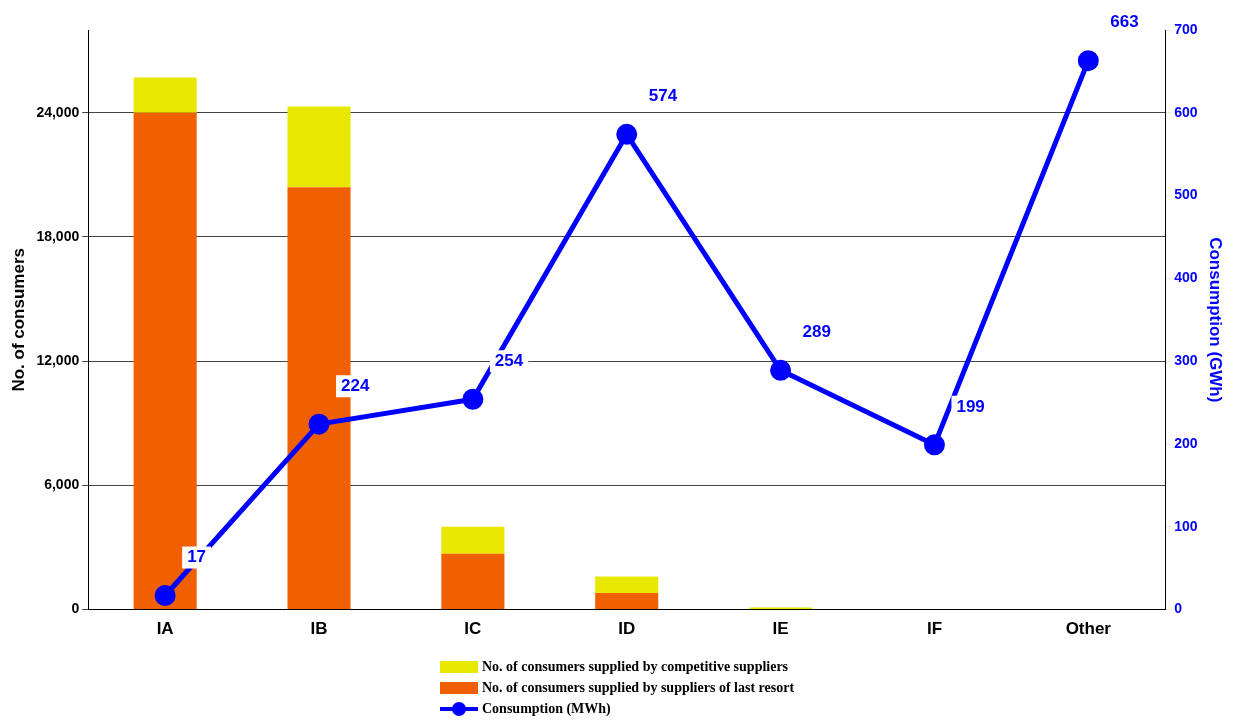 The width and height of the screenshot is (1239, 727). I want to click on y-tick-label: 18,000, so click(58, 235).